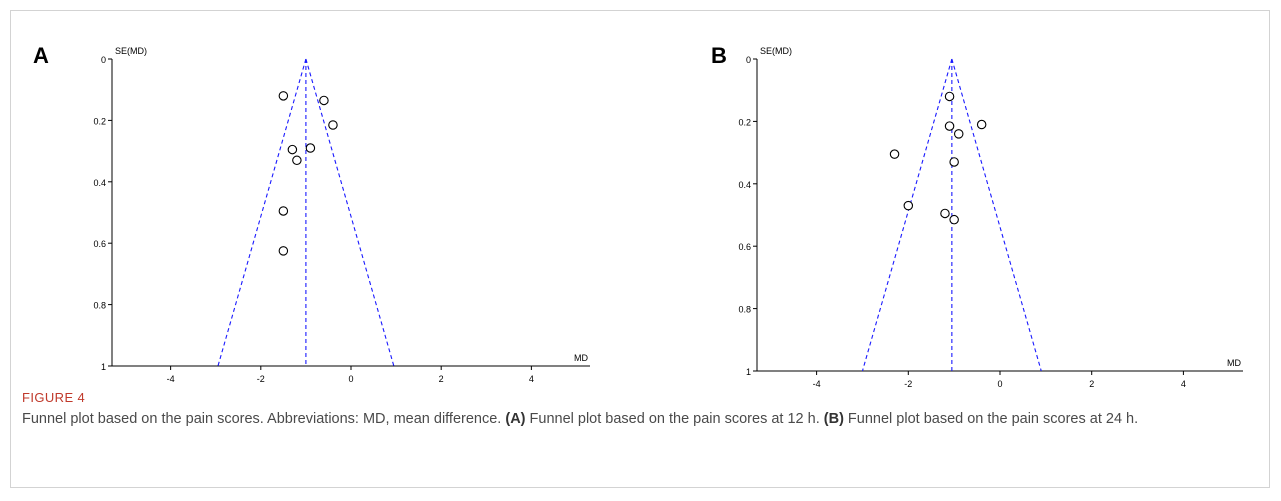  Describe the element at coordinates (103, 60) in the screenshot. I see `panel-a-y-tick-label: 0` at that location.